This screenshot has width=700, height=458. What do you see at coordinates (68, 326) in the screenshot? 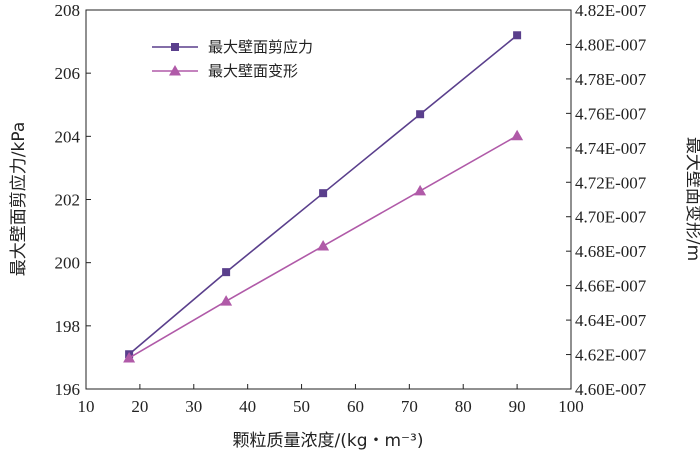
I see `left-y-tick-label: 198` at bounding box center [68, 326].